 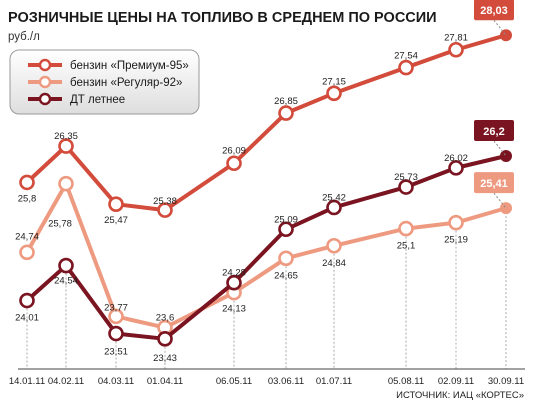 I want to click on legend-marker-premium95, so click(x=45, y=65).